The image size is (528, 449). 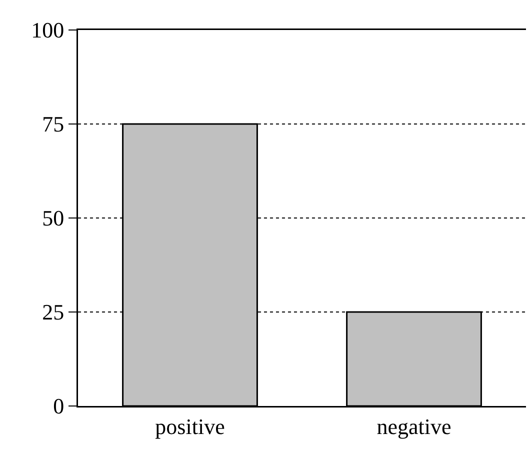 I want to click on x-tick-label: negative, so click(x=414, y=426).